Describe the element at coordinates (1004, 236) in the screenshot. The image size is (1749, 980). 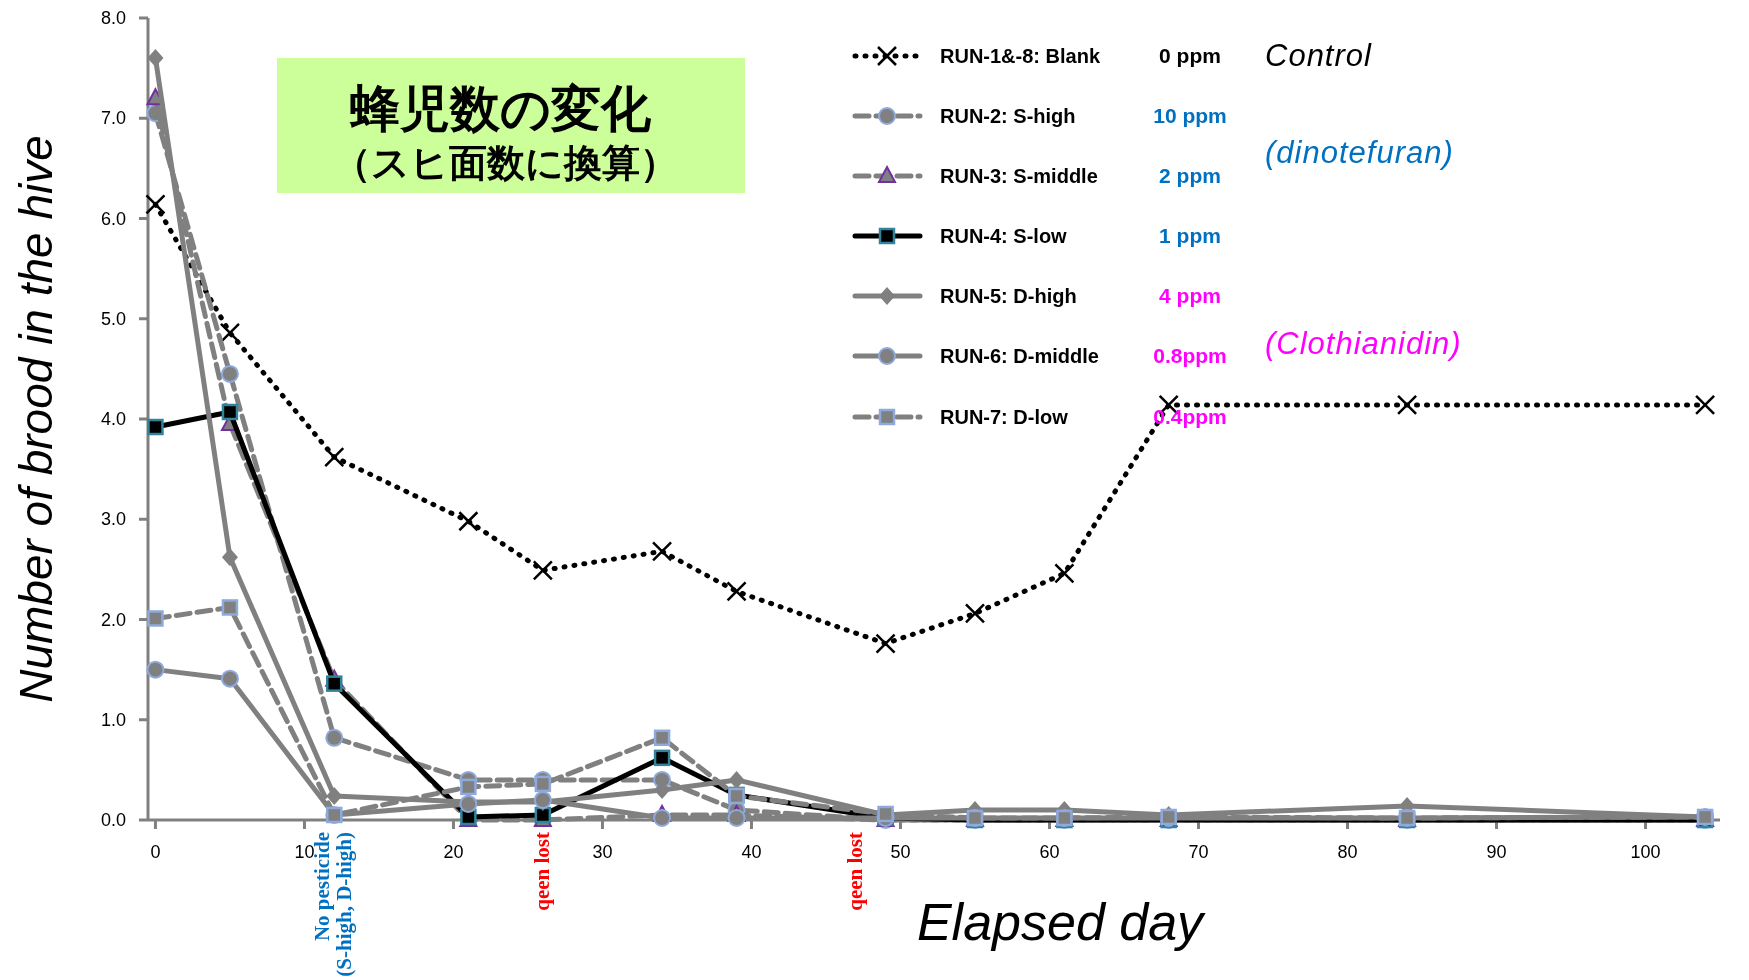
I see `legend-label: RUN-4: S-low` at that location.